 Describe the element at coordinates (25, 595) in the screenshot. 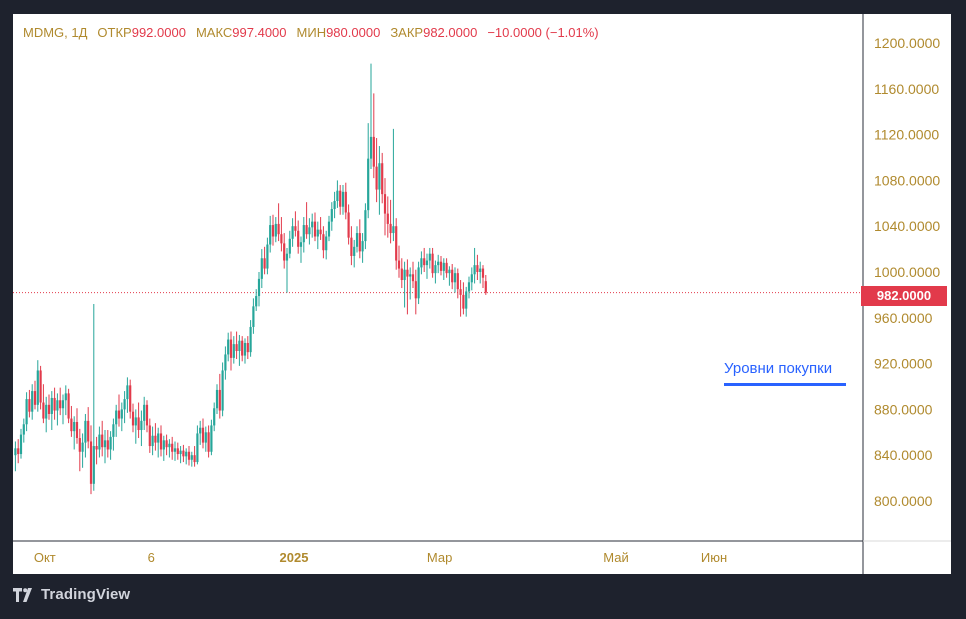

I see `tradingview-logo-icon` at that location.